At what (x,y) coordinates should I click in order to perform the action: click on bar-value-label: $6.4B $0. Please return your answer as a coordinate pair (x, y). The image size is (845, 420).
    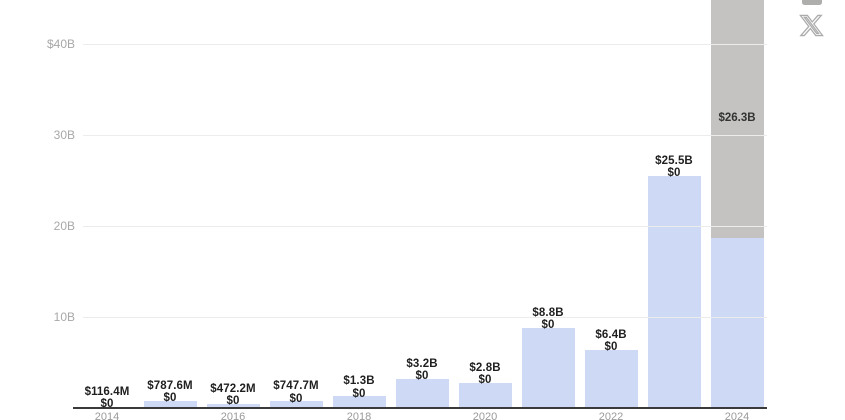
    Looking at the image, I should click on (611, 341).